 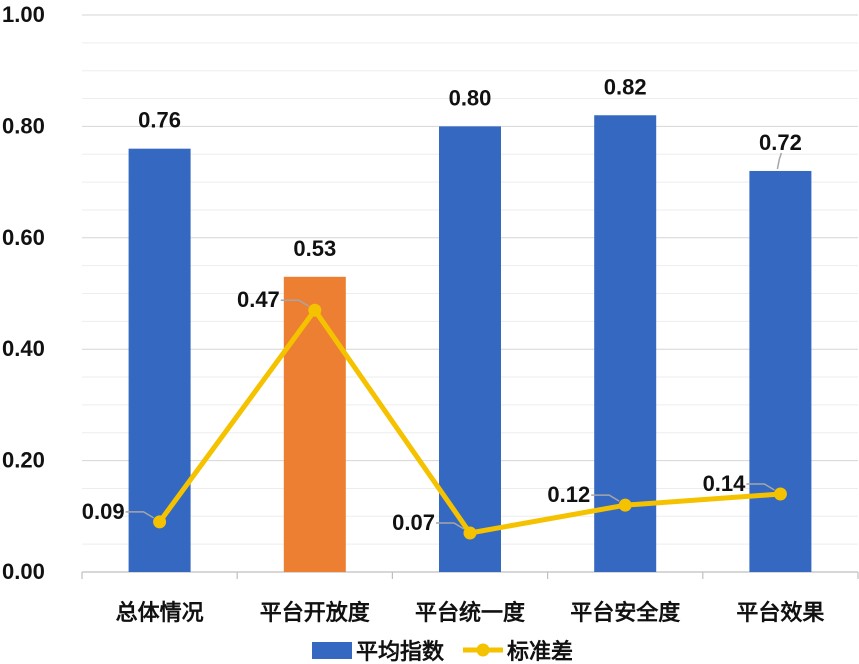 What do you see at coordinates (103, 511) in the screenshot?
I see `line-data-label: 0.09` at bounding box center [103, 511].